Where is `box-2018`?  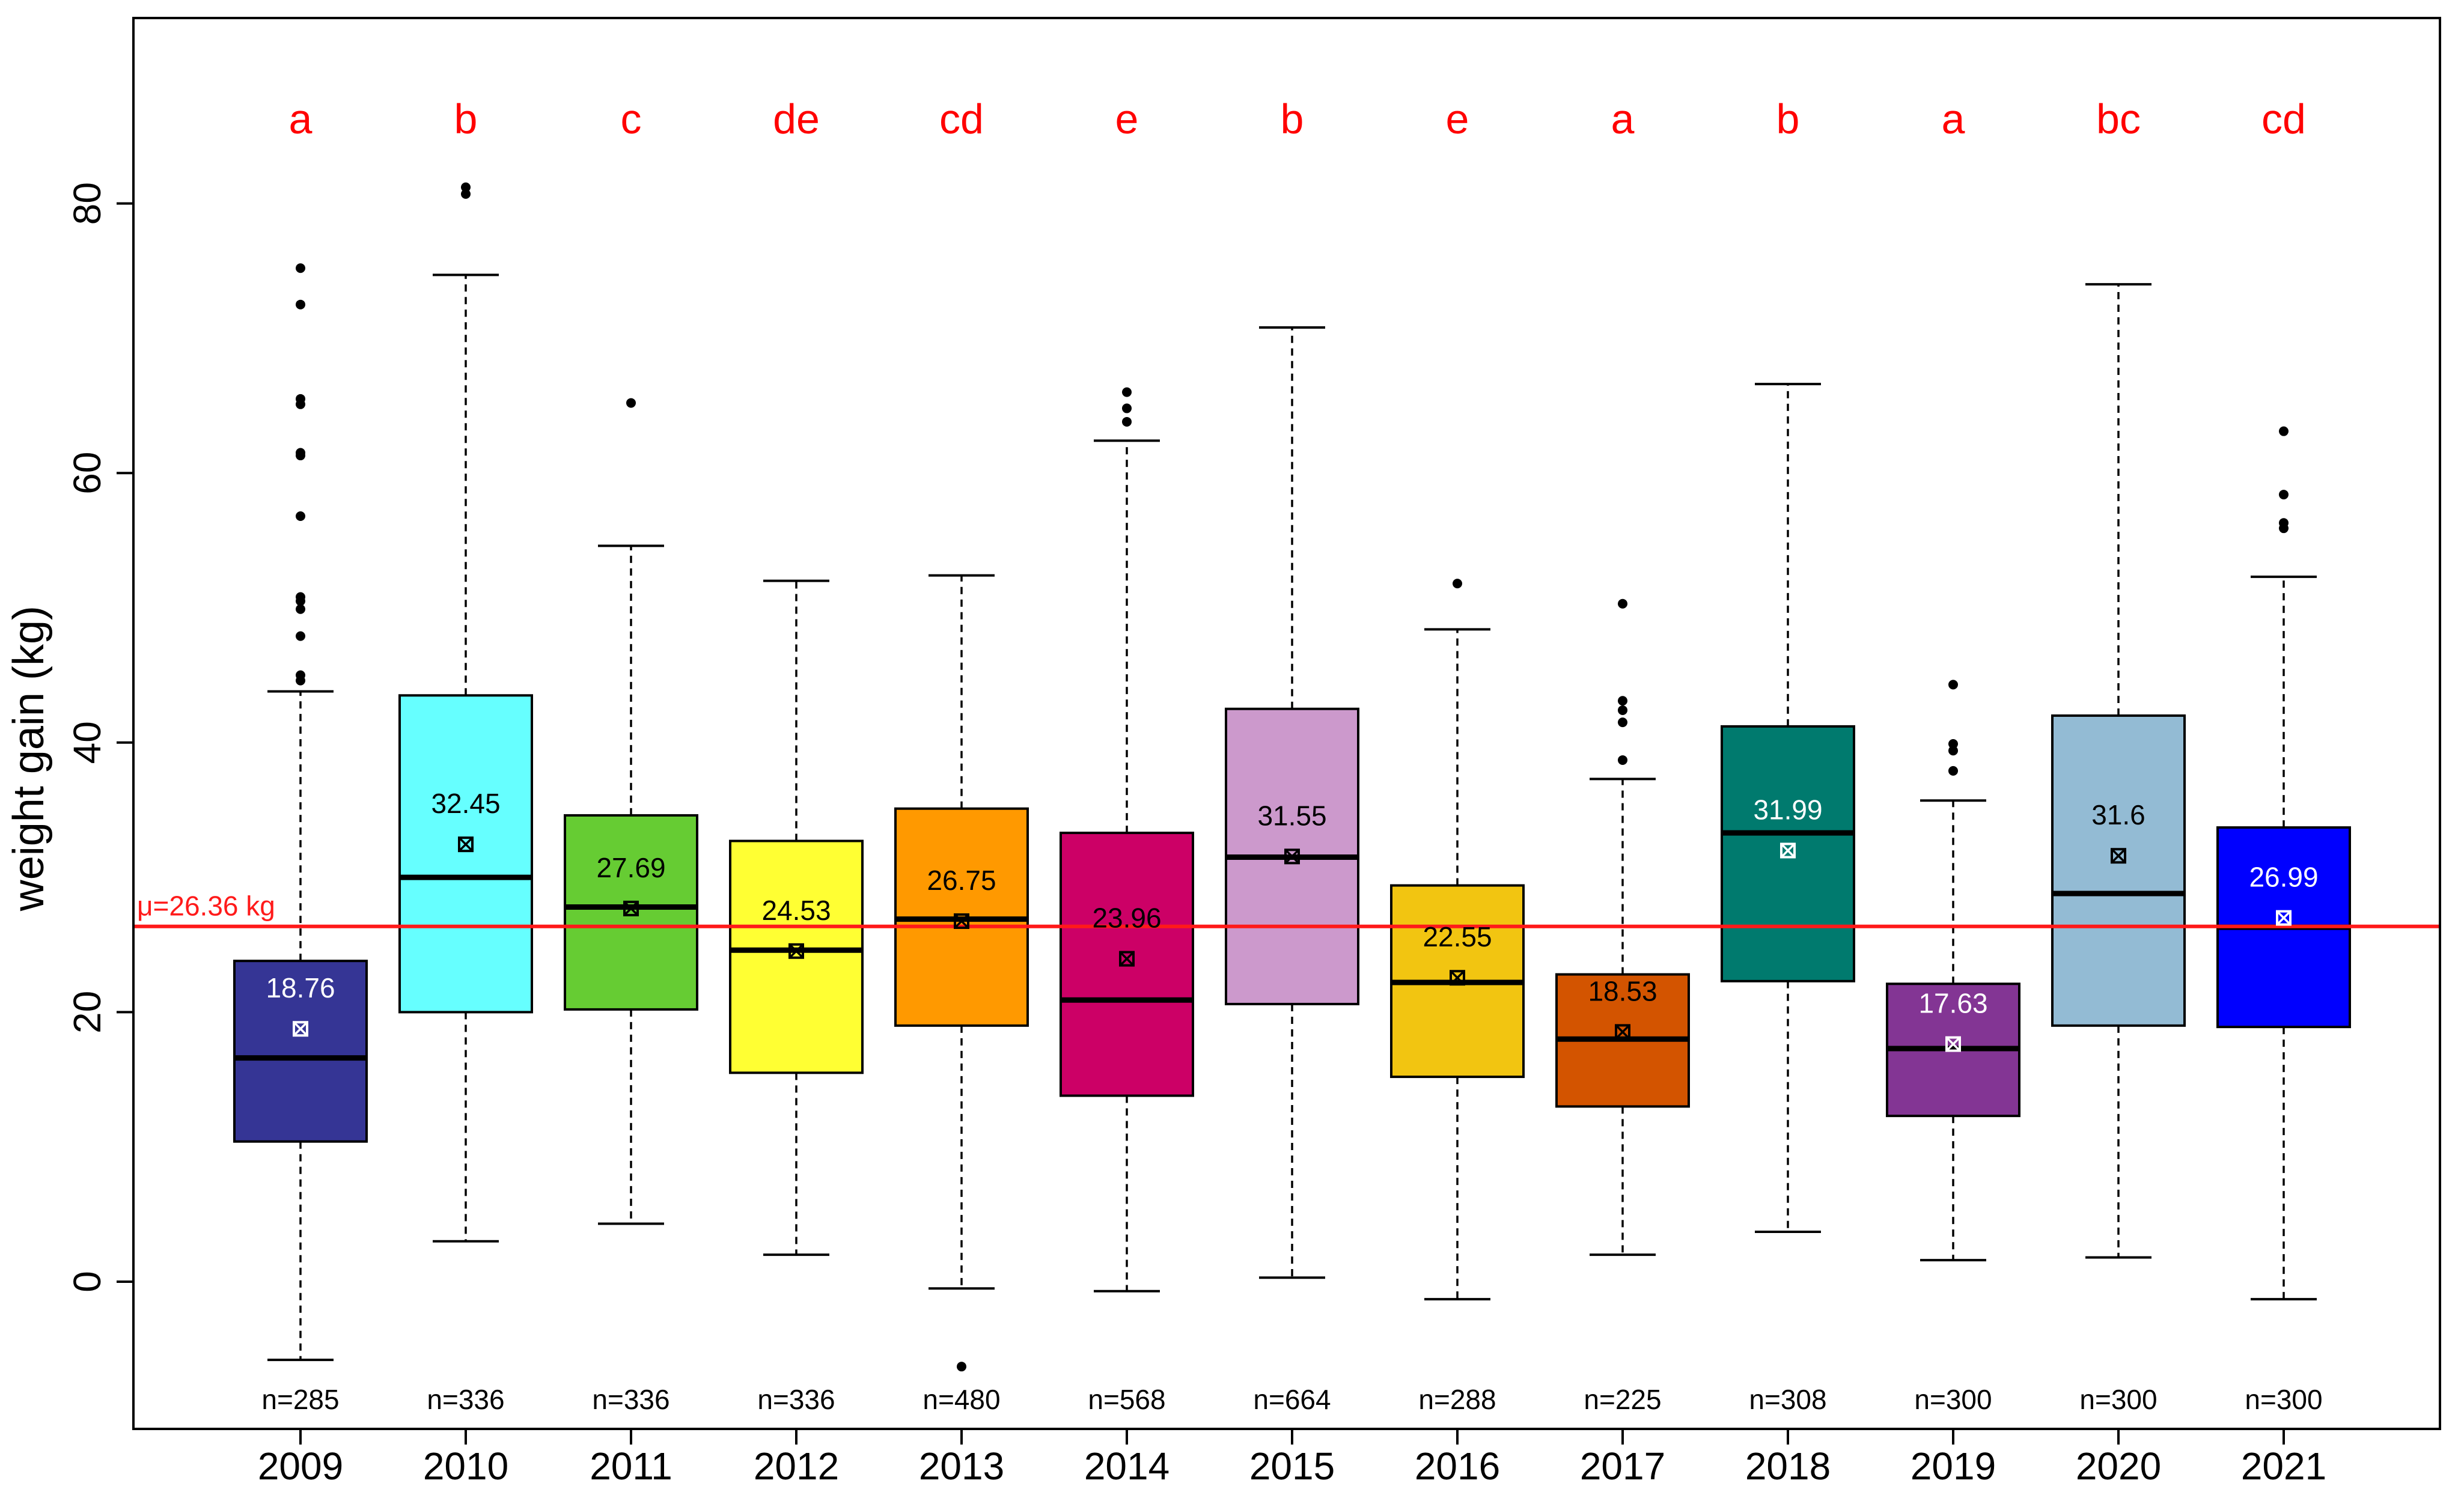
box-2018 is located at coordinates (1788, 854).